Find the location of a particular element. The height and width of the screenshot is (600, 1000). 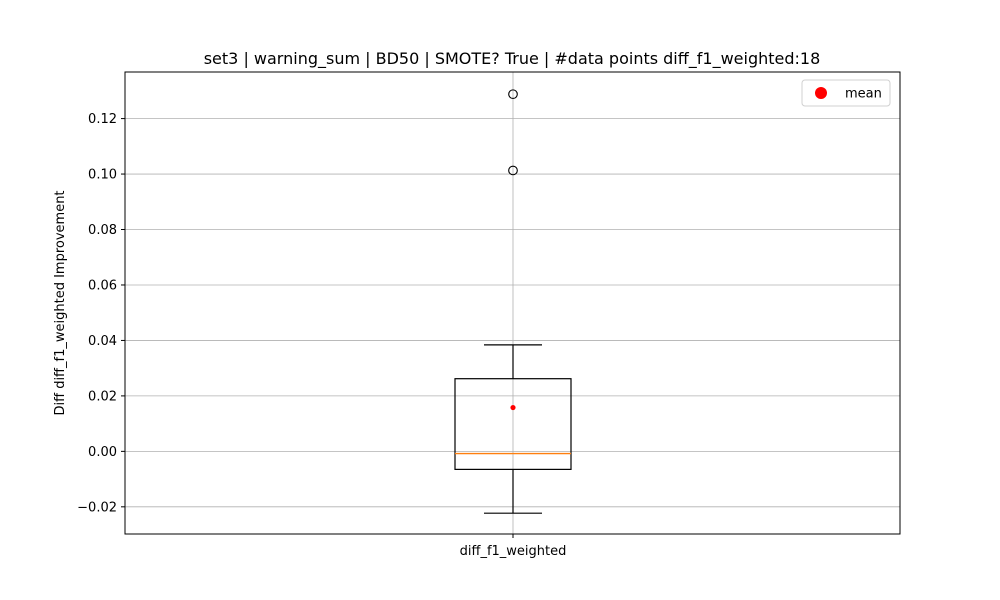

y-tick-label: 0.12 is located at coordinates (102, 119).